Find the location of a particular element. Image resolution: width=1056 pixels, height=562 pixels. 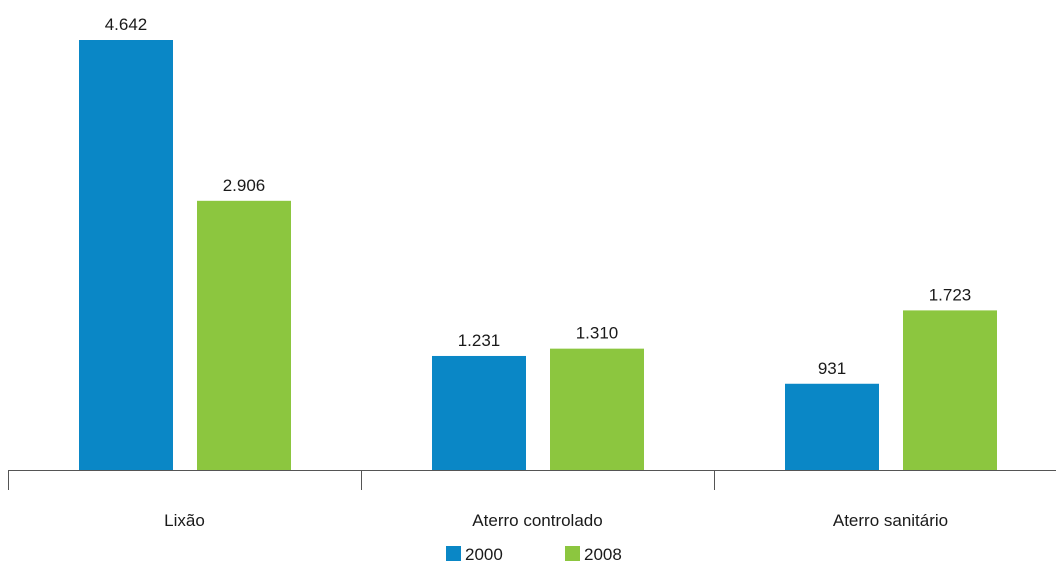

category-labels-group: Lixão Aterro controlado Aterro sanitário is located at coordinates (556, 520).